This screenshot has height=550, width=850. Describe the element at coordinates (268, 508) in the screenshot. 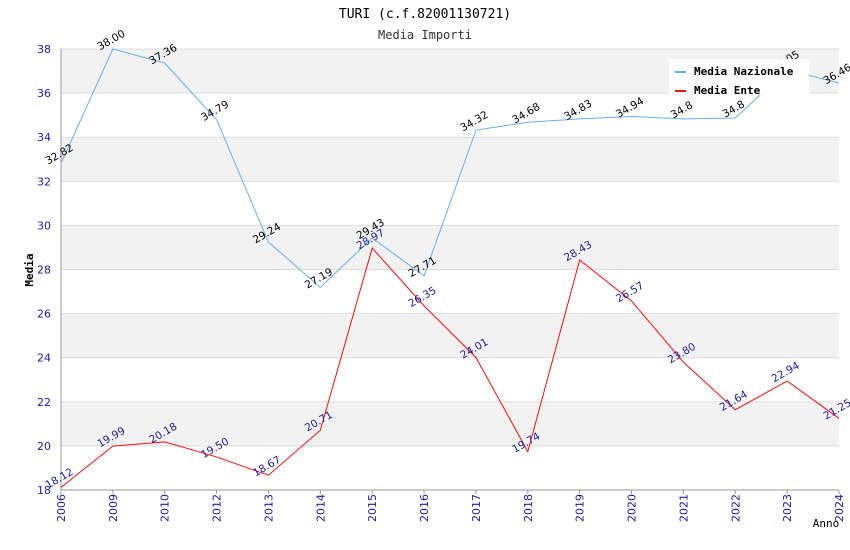

I see `x-tick-label: 2013` at that location.